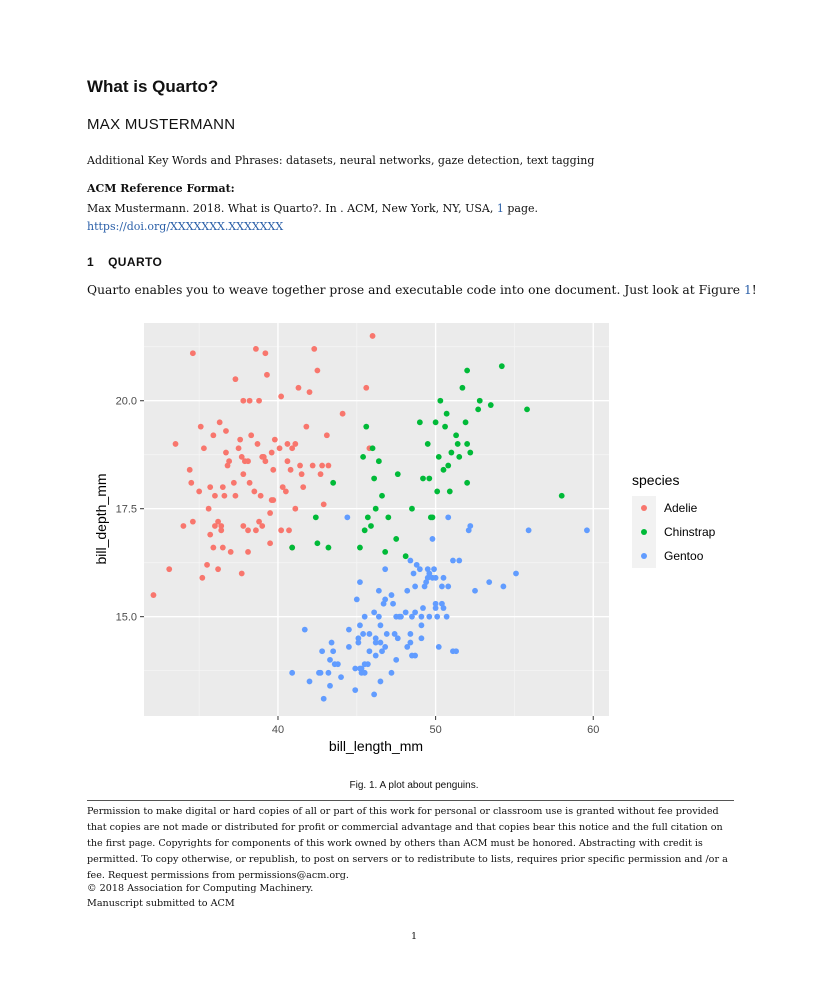  What do you see at coordinates (681, 508) in the screenshot?
I see `legend-label-adelie: Adelie` at bounding box center [681, 508].